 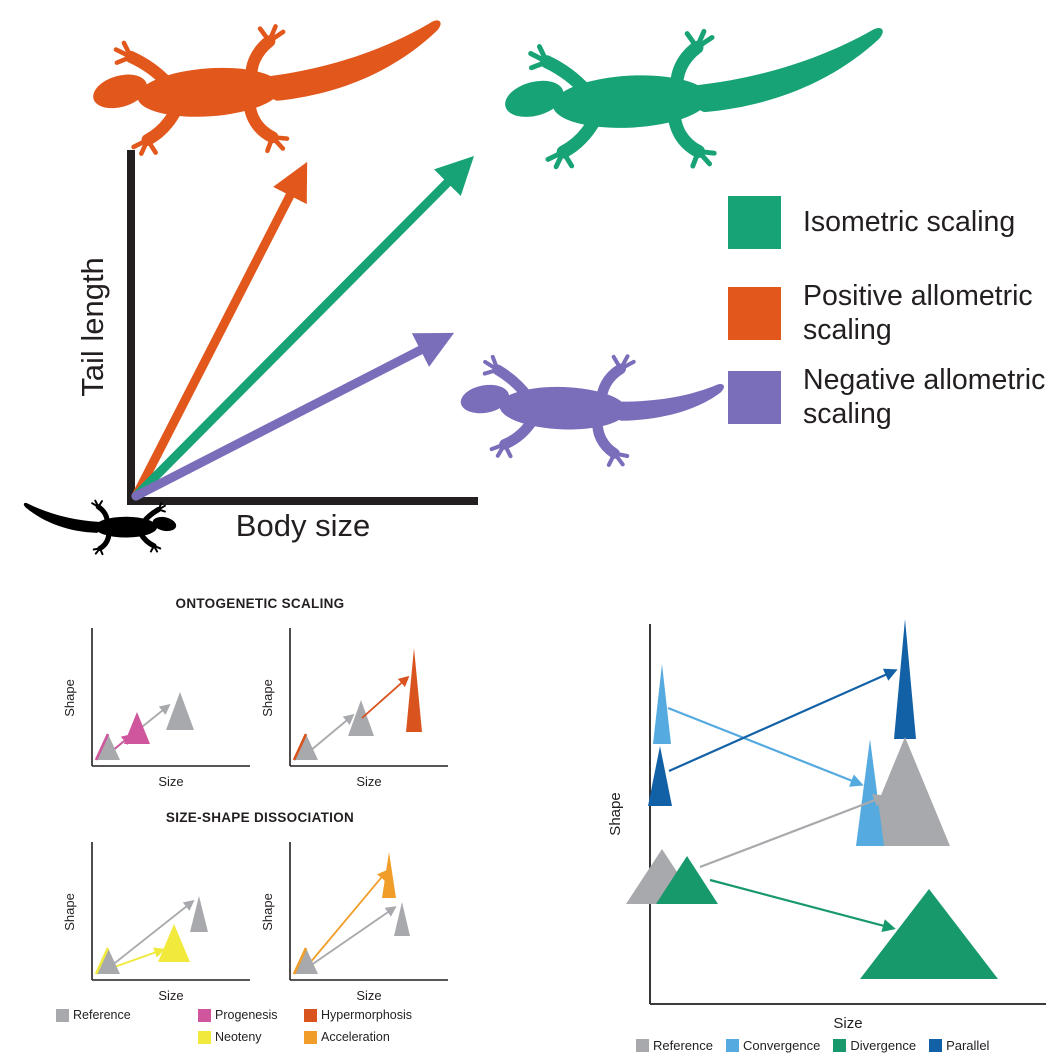 I want to click on isometric-arrow, so click(x=302, y=328).